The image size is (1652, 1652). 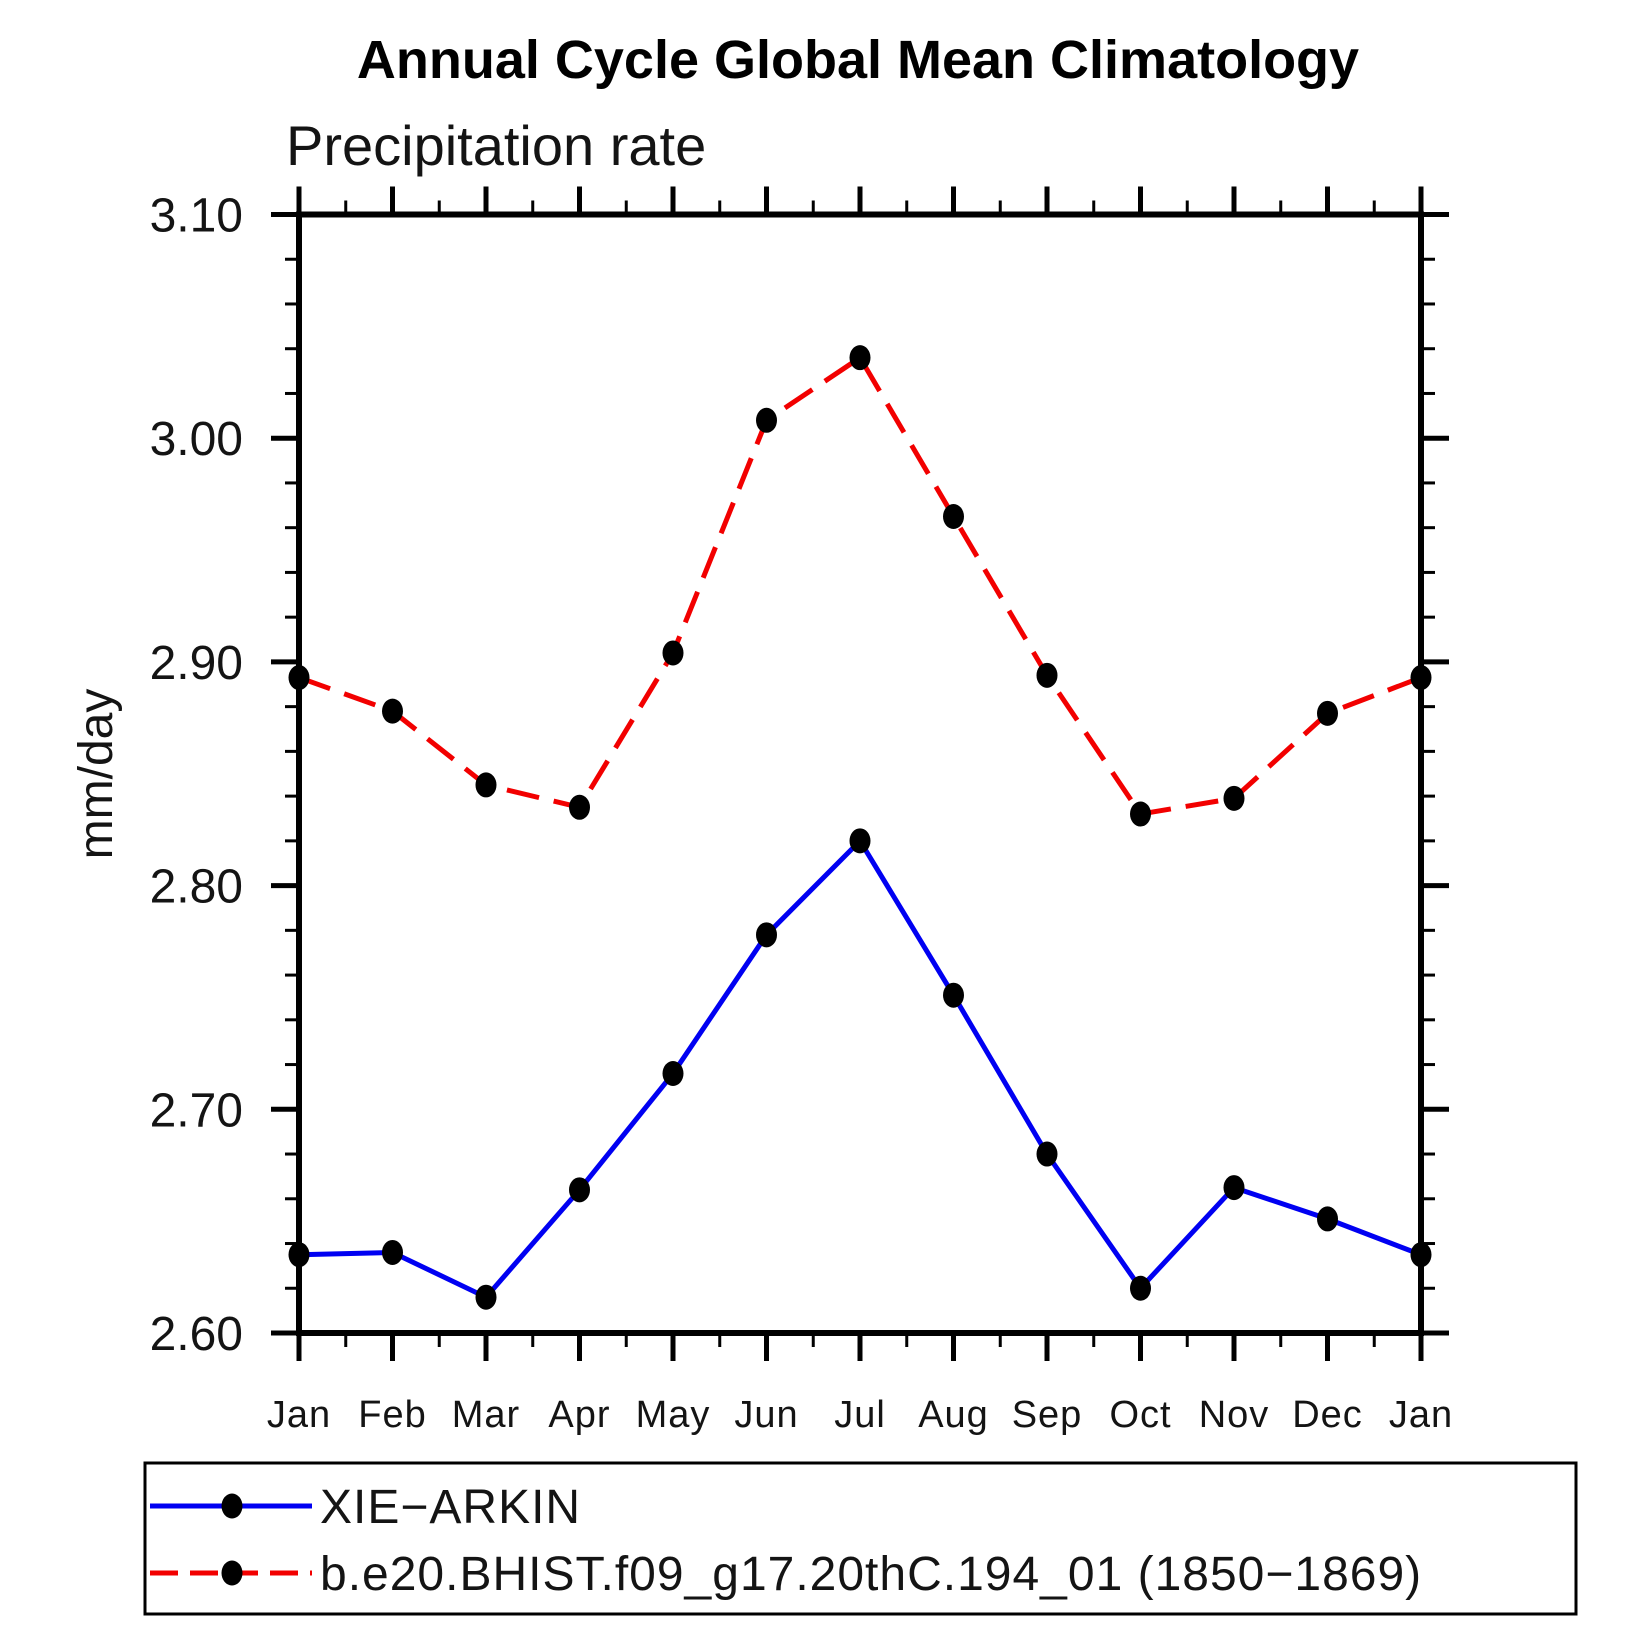 What do you see at coordinates (232, 1573) in the screenshot?
I see `legend-marker-dashed` at bounding box center [232, 1573].